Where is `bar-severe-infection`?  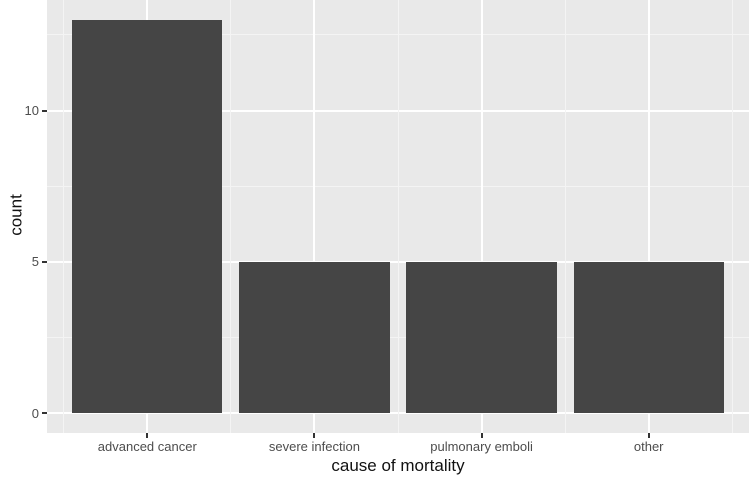
bar-severe-infection is located at coordinates (314, 337).